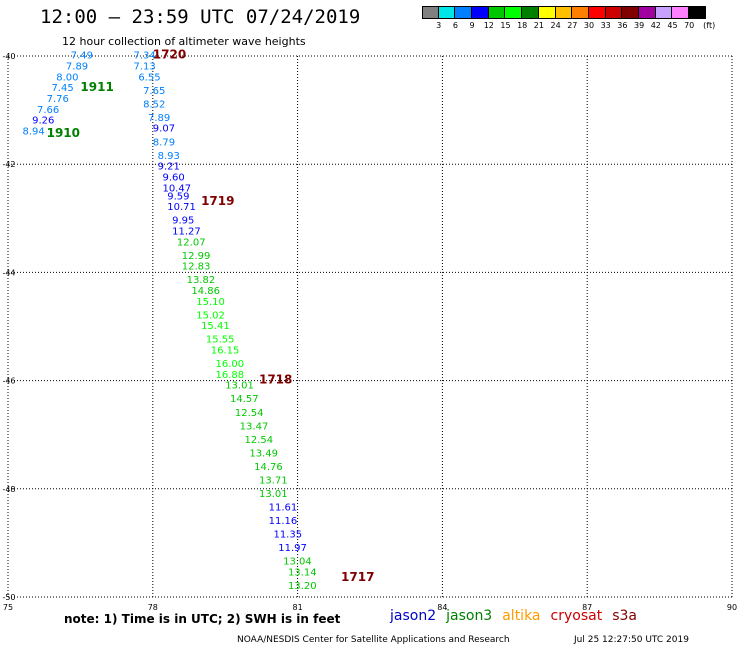 This screenshot has width=740, height=650. Describe the element at coordinates (413, 616) in the screenshot. I see `legend-item-jason2: jason2` at that location.